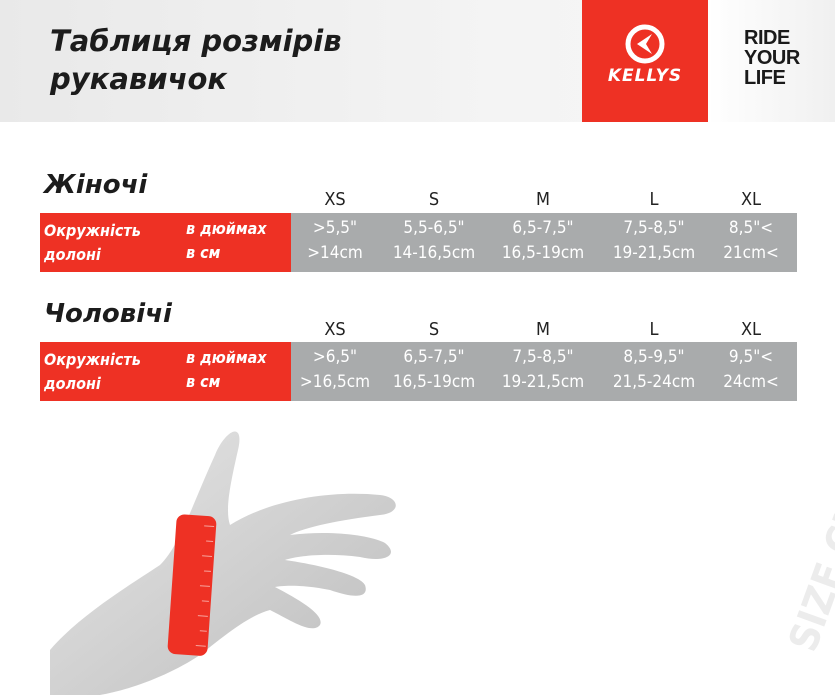 The width and height of the screenshot is (835, 695). Describe the element at coordinates (751, 253) in the screenshot. I see `cm-value: 21cm<` at that location.